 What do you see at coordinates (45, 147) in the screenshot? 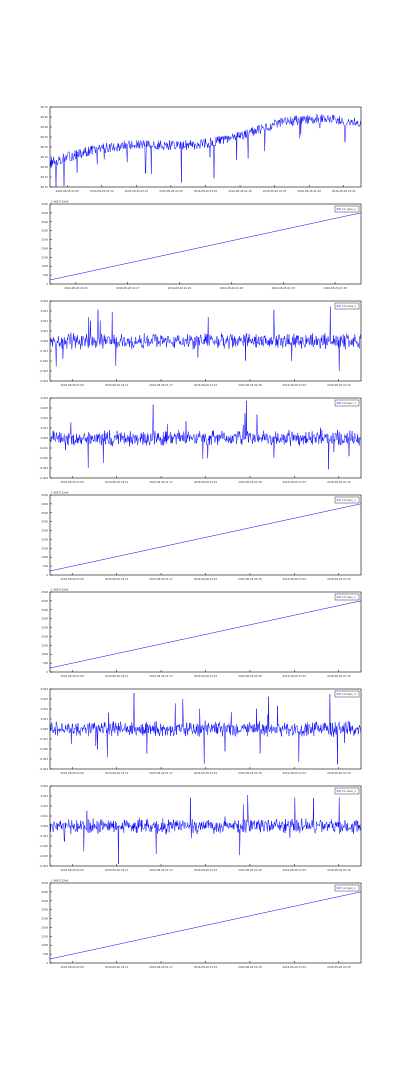
I see `y-tick-label: 96.50` at bounding box center [45, 147].